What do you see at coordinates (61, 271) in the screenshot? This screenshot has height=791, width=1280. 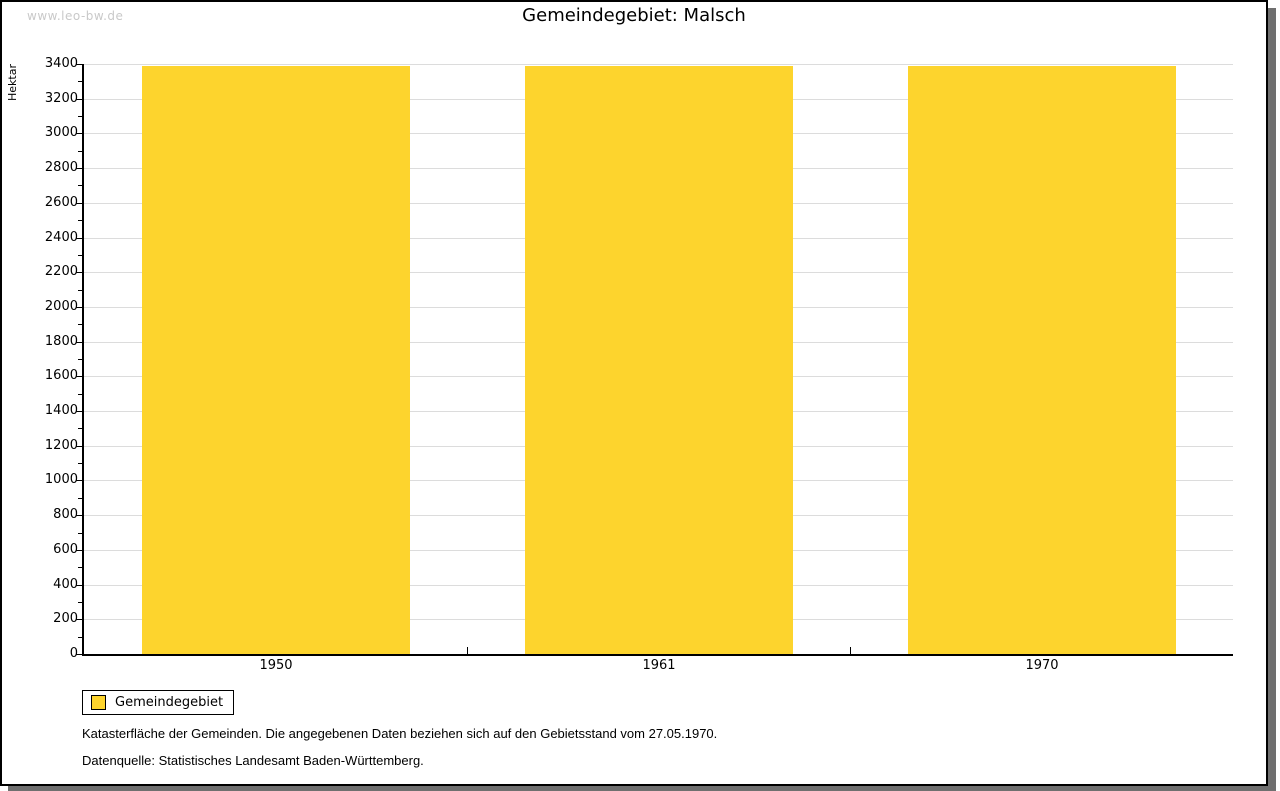 I see `y-tick-label: 2200` at bounding box center [61, 271].